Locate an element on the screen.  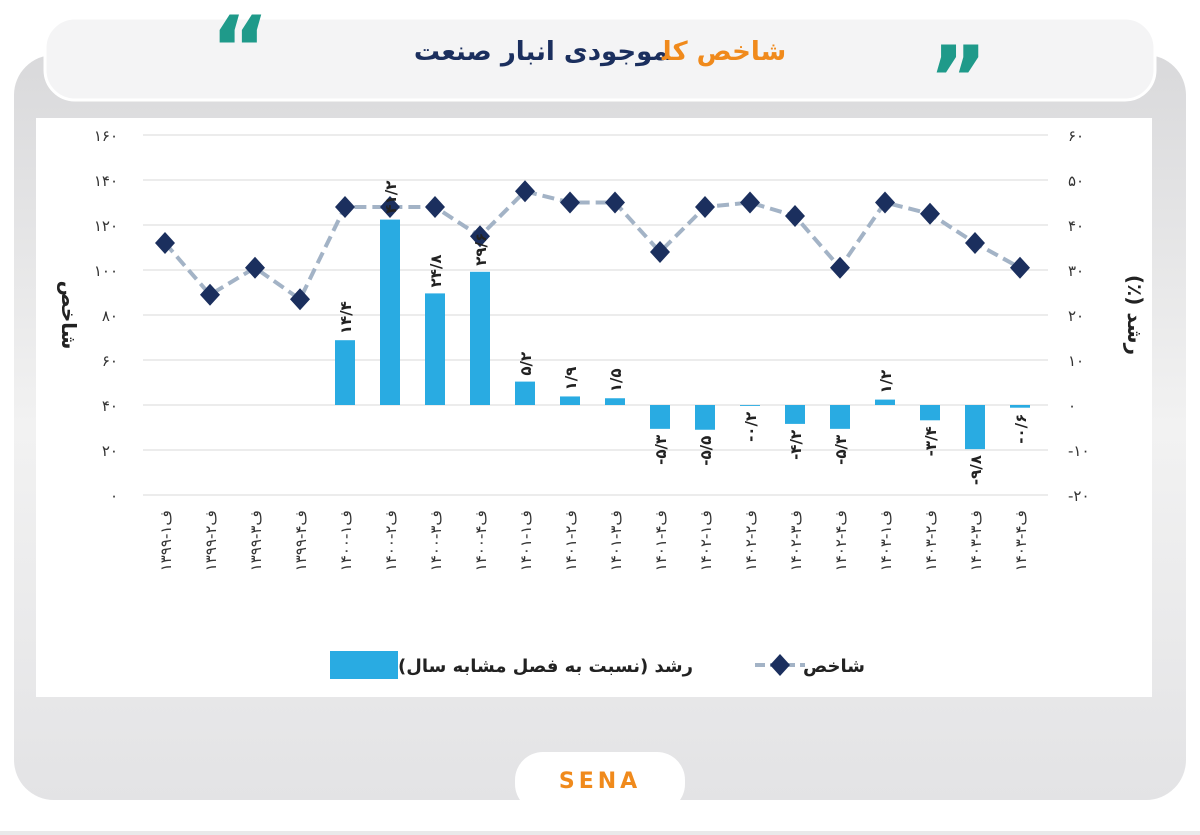
data-label: -۴/۲ is located at coordinates (796, 445).